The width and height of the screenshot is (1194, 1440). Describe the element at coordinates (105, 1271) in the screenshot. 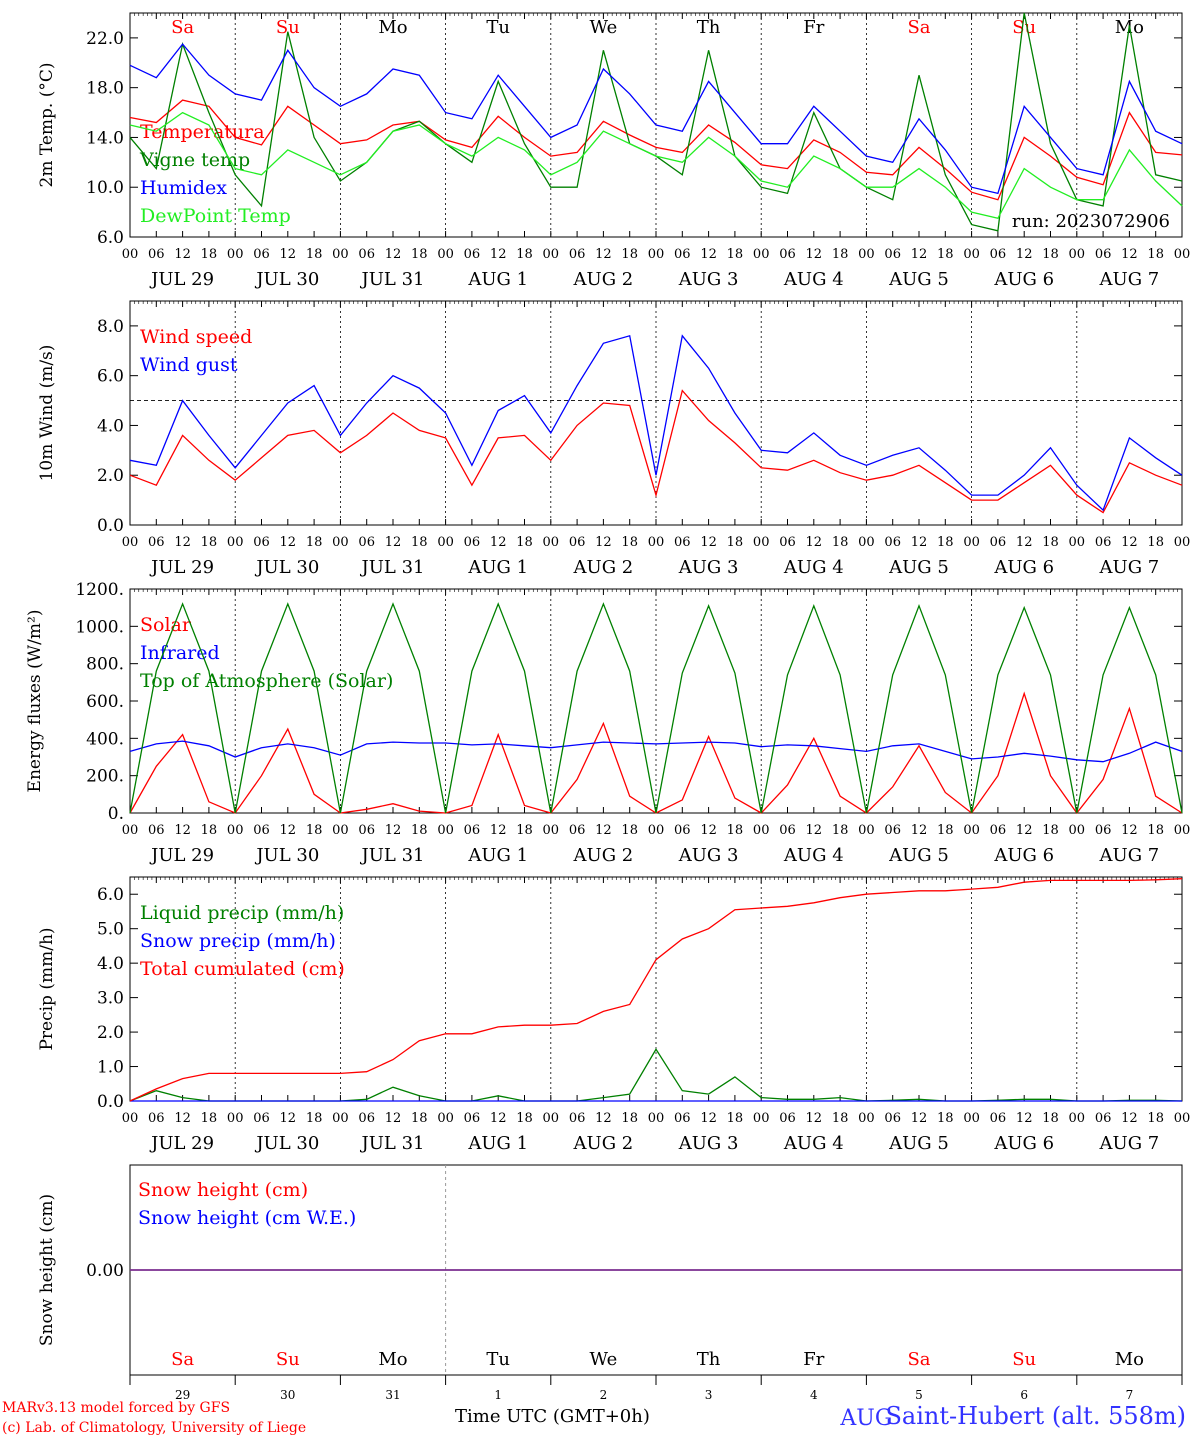

I see `y-tick-label: 0.00` at that location.